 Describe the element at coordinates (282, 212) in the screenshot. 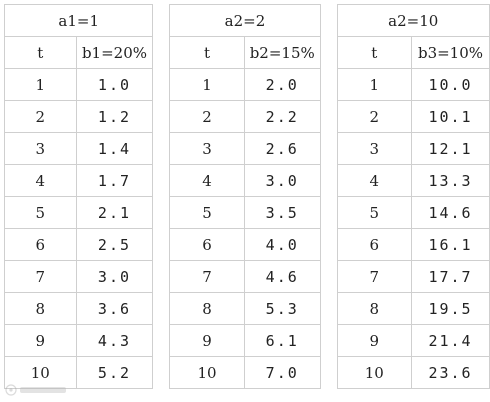

I see `cell-value: 3.5` at that location.